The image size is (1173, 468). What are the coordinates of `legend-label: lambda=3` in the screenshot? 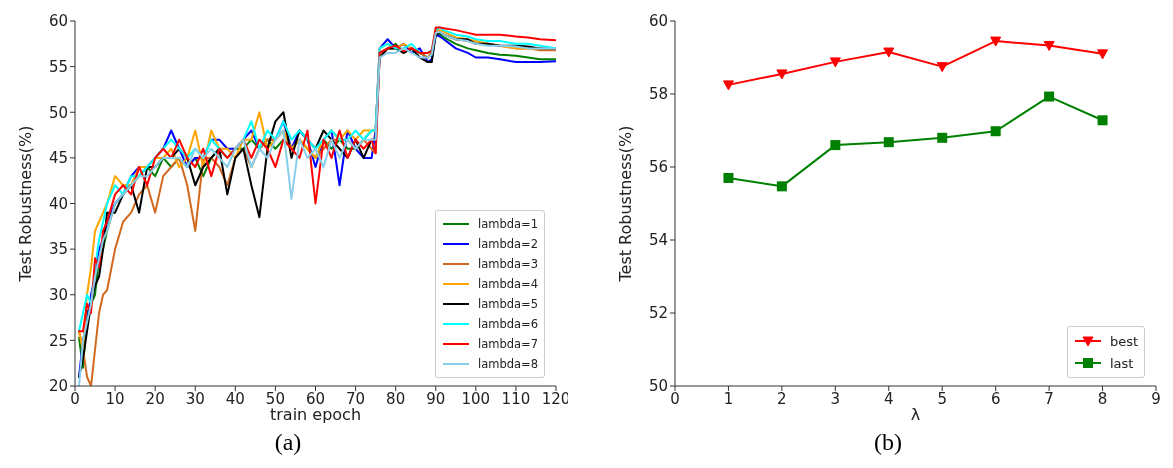 It's located at (507, 264).